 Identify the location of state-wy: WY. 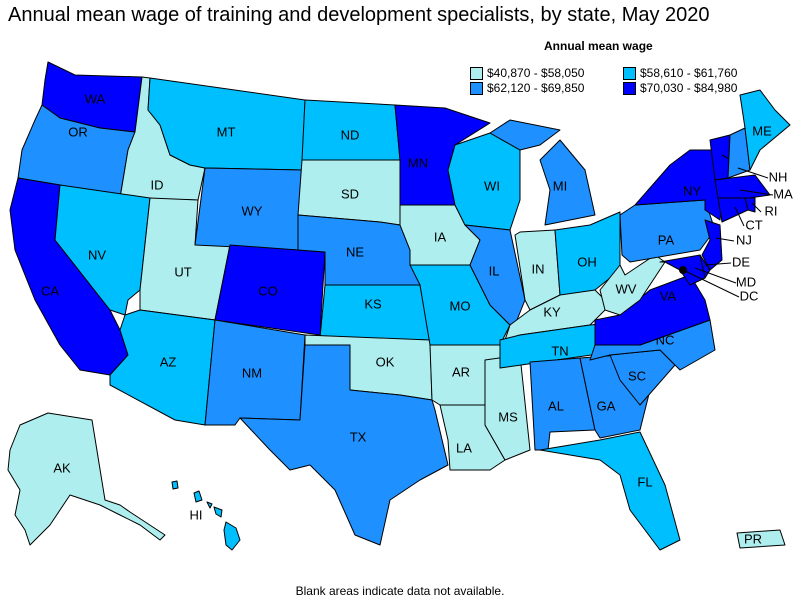
(248, 209).